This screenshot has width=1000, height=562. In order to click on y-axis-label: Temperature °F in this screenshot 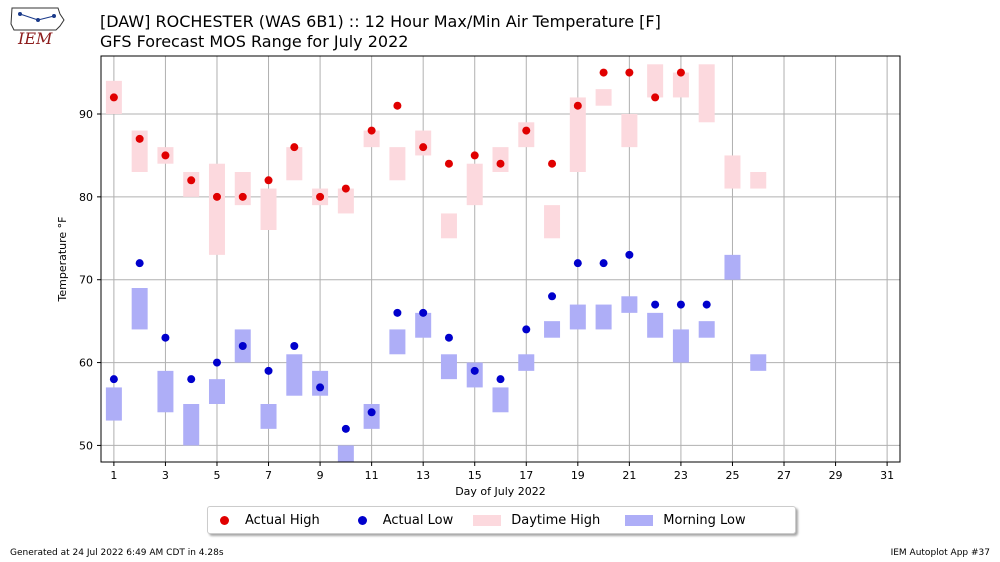, I will do `click(62, 259)`.